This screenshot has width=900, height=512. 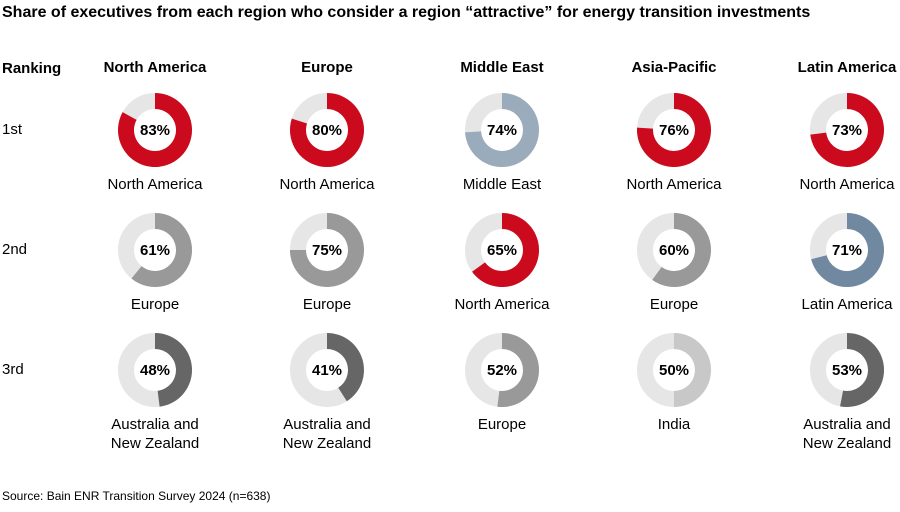 I want to click on column-header-europe: Europe, so click(x=327, y=67).